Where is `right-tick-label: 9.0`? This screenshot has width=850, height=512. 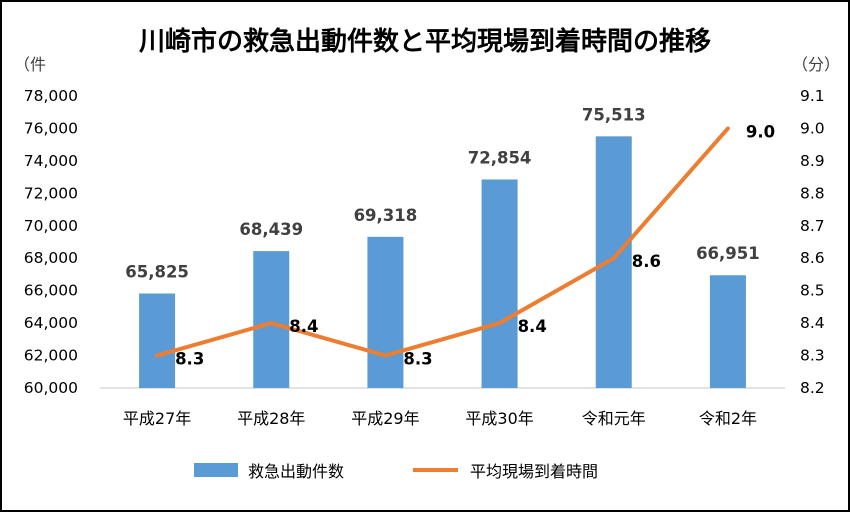 right-tick-label: 9.0 is located at coordinates (812, 128).